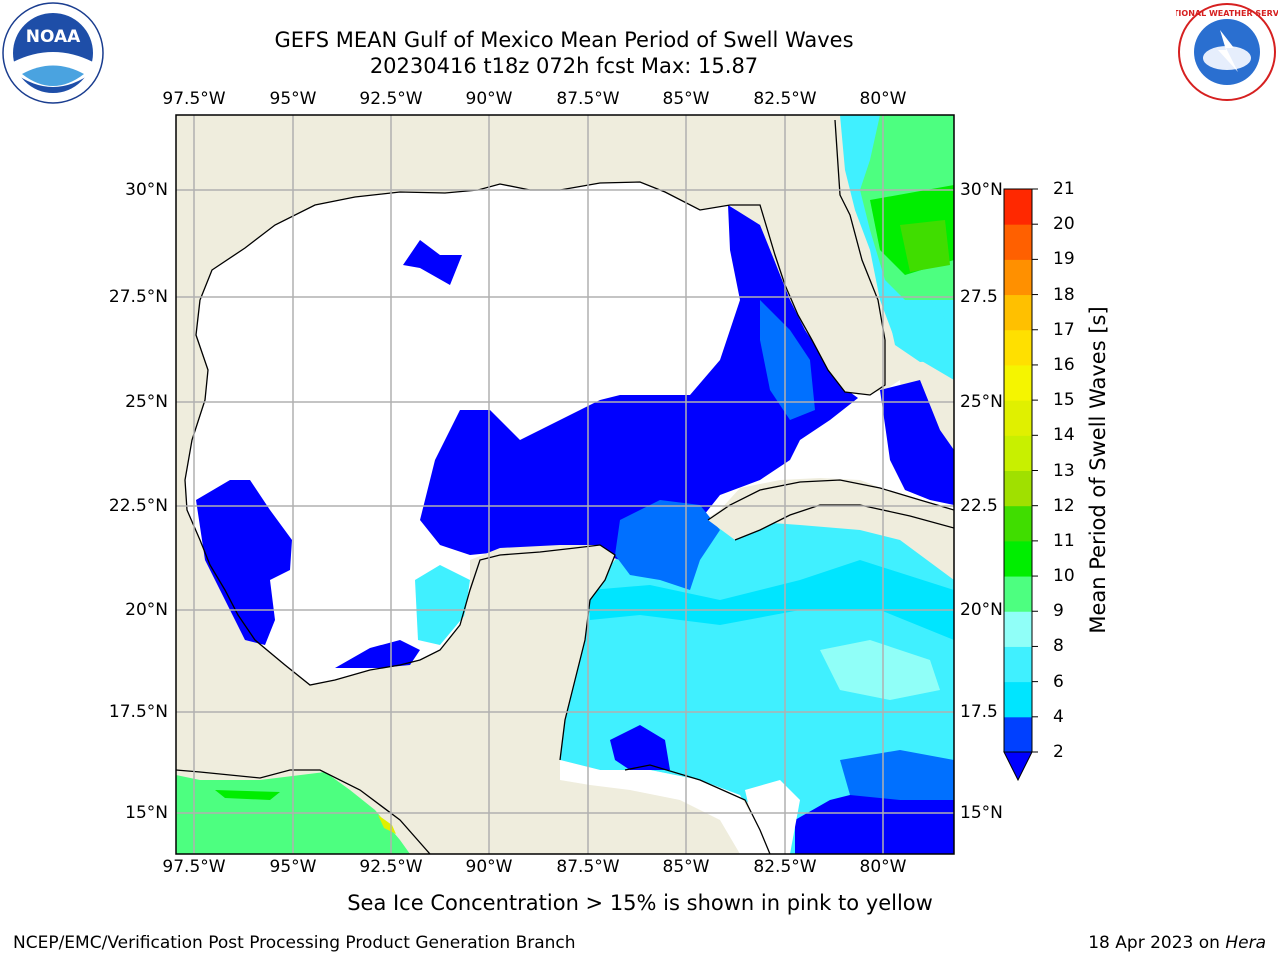 The width and height of the screenshot is (1280, 960). Describe the element at coordinates (244, 562) in the screenshot. I see `gulf-swell-blue-west` at that location.